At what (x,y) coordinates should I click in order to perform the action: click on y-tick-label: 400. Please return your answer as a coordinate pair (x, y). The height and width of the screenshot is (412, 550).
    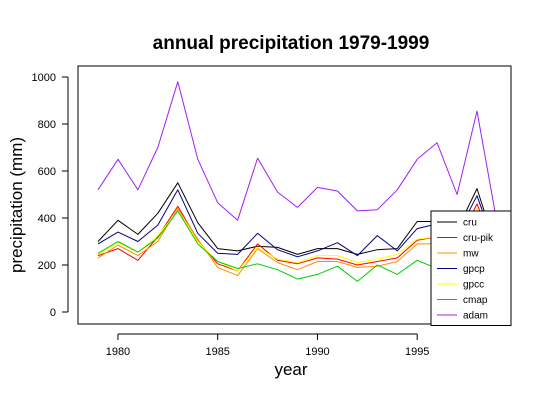
    Looking at the image, I should click on (47, 219).